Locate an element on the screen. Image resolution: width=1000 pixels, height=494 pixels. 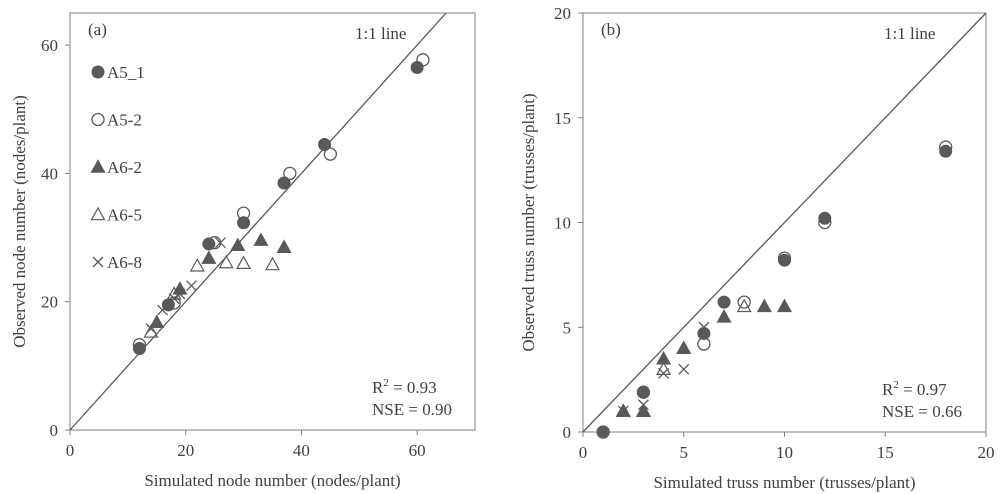
x-tick-label: 40 is located at coordinates (301, 450).